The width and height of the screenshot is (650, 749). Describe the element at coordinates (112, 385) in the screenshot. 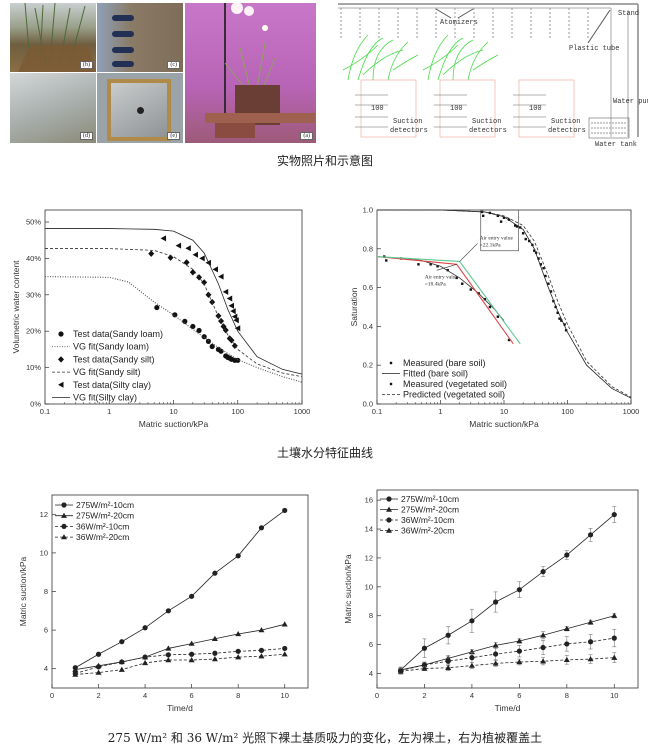

I see `legend-label: Test data(Silty clay)` at that location.